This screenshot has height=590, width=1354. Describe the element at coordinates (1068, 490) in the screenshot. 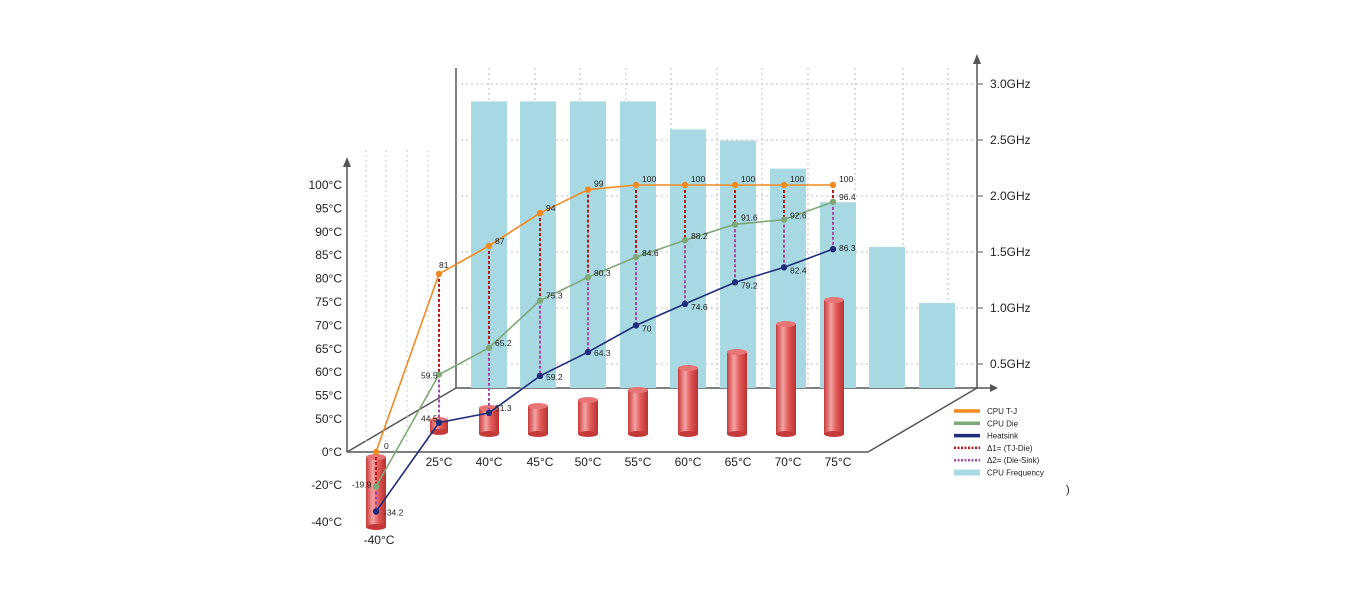

I see `stray-text: )` at that location.